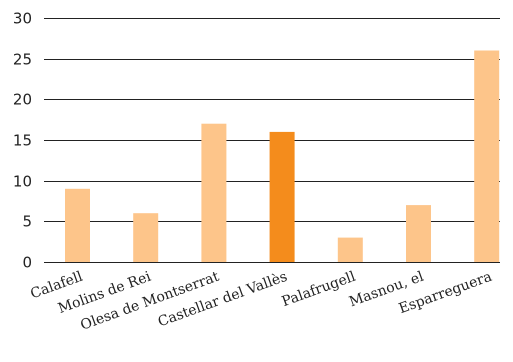  Describe the element at coordinates (22, 182) in the screenshot. I see `y-tick-label: 10` at that location.